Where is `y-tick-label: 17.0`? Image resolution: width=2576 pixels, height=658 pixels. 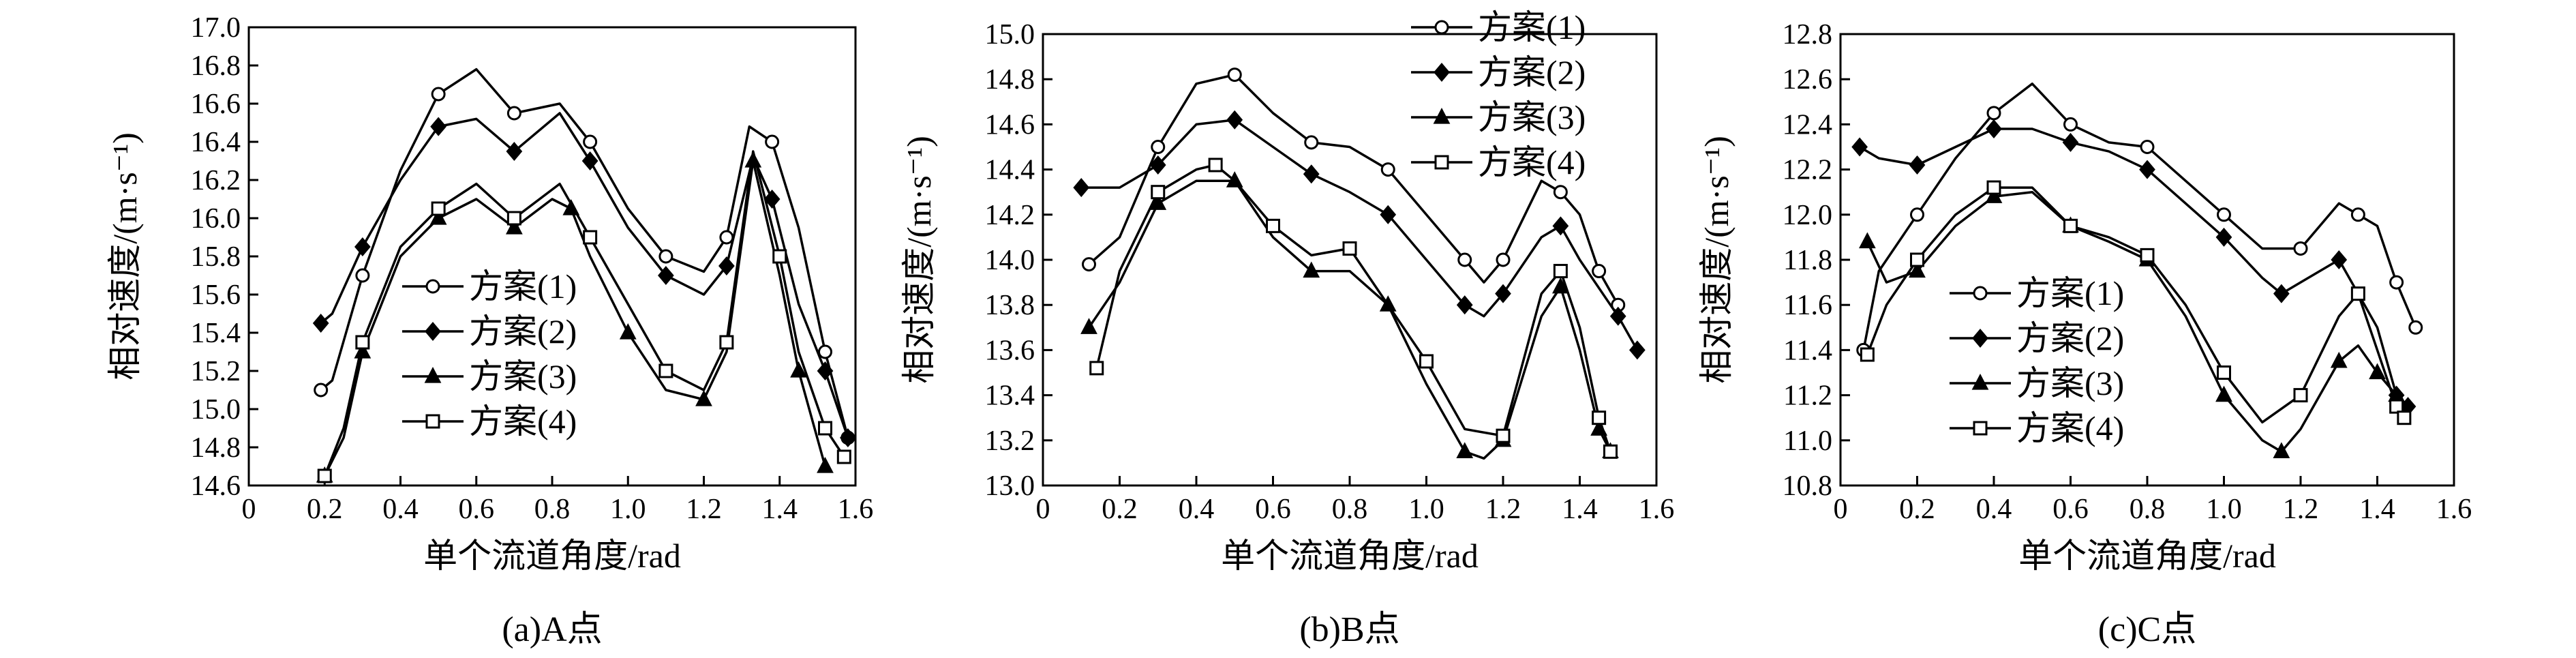 y-tick-label: 17.0 is located at coordinates (216, 28).